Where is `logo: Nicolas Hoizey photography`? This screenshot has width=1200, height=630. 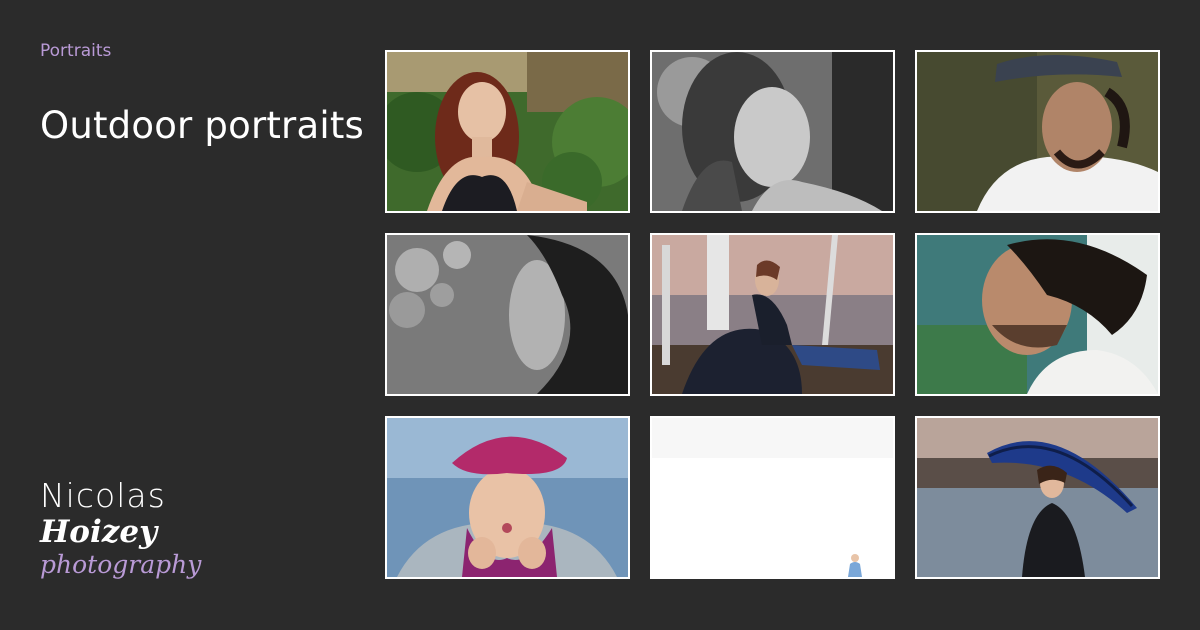
logo: Nicolas Hoizey photography is located at coordinates (140, 529).